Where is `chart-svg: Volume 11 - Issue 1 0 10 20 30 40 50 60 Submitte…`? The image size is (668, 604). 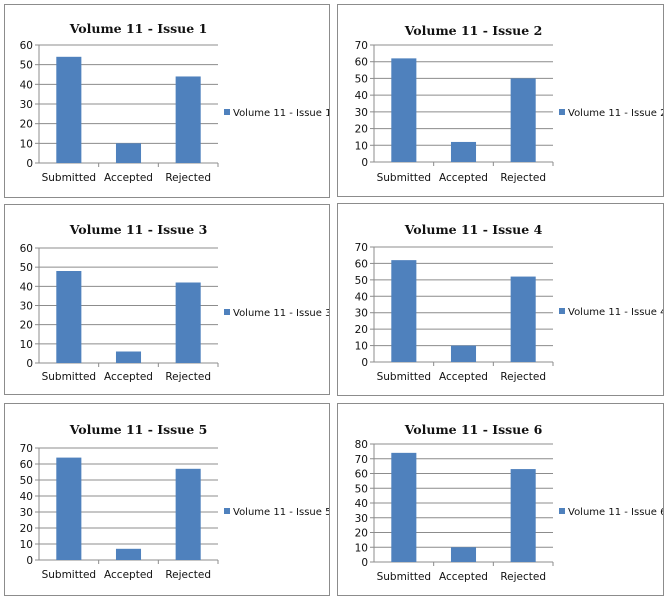 chart-svg: Volume 11 - Issue 1 0 10 20 30 40 50 60 Submitte… is located at coordinates (174, 102).